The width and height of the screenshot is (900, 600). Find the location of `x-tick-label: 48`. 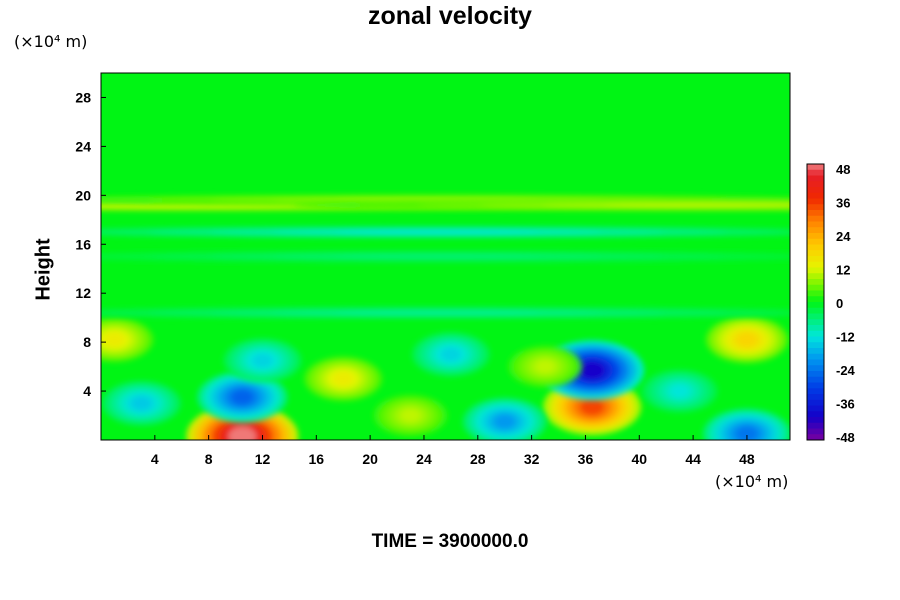

x-tick-label: 48 is located at coordinates (747, 459).